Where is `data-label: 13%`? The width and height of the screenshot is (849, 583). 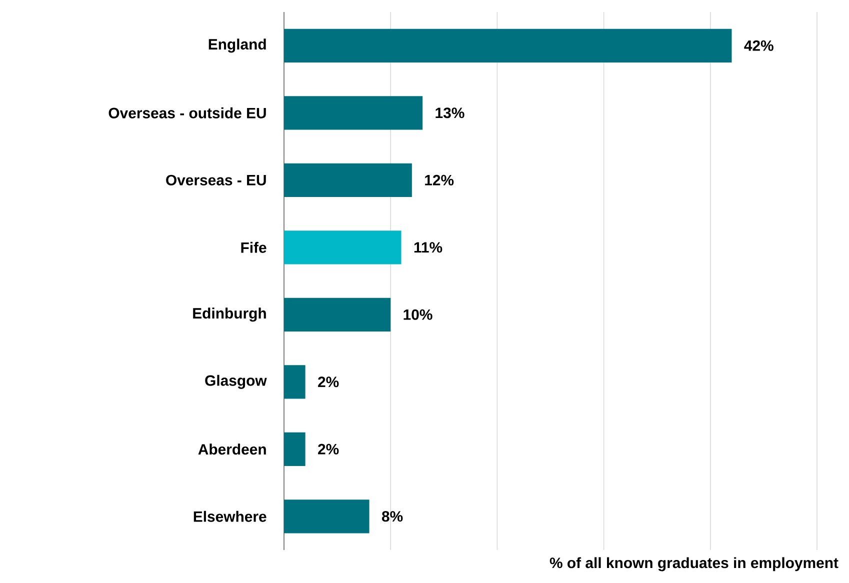
data-label: 13% is located at coordinates (450, 113).